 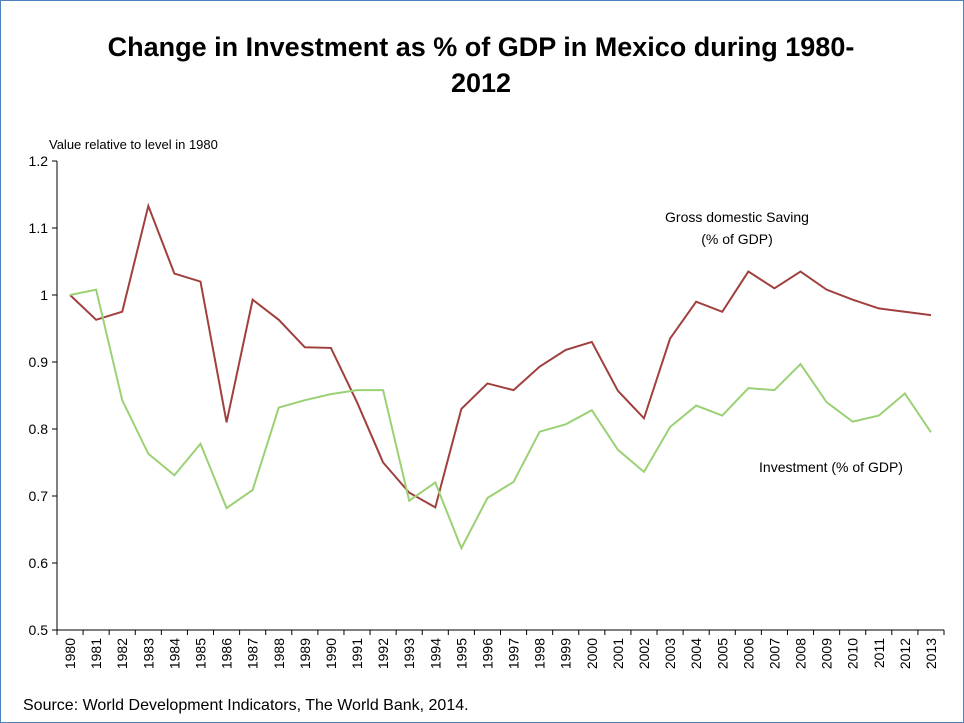 What do you see at coordinates (44, 295) in the screenshot?
I see `y-tick-label: 1` at bounding box center [44, 295].